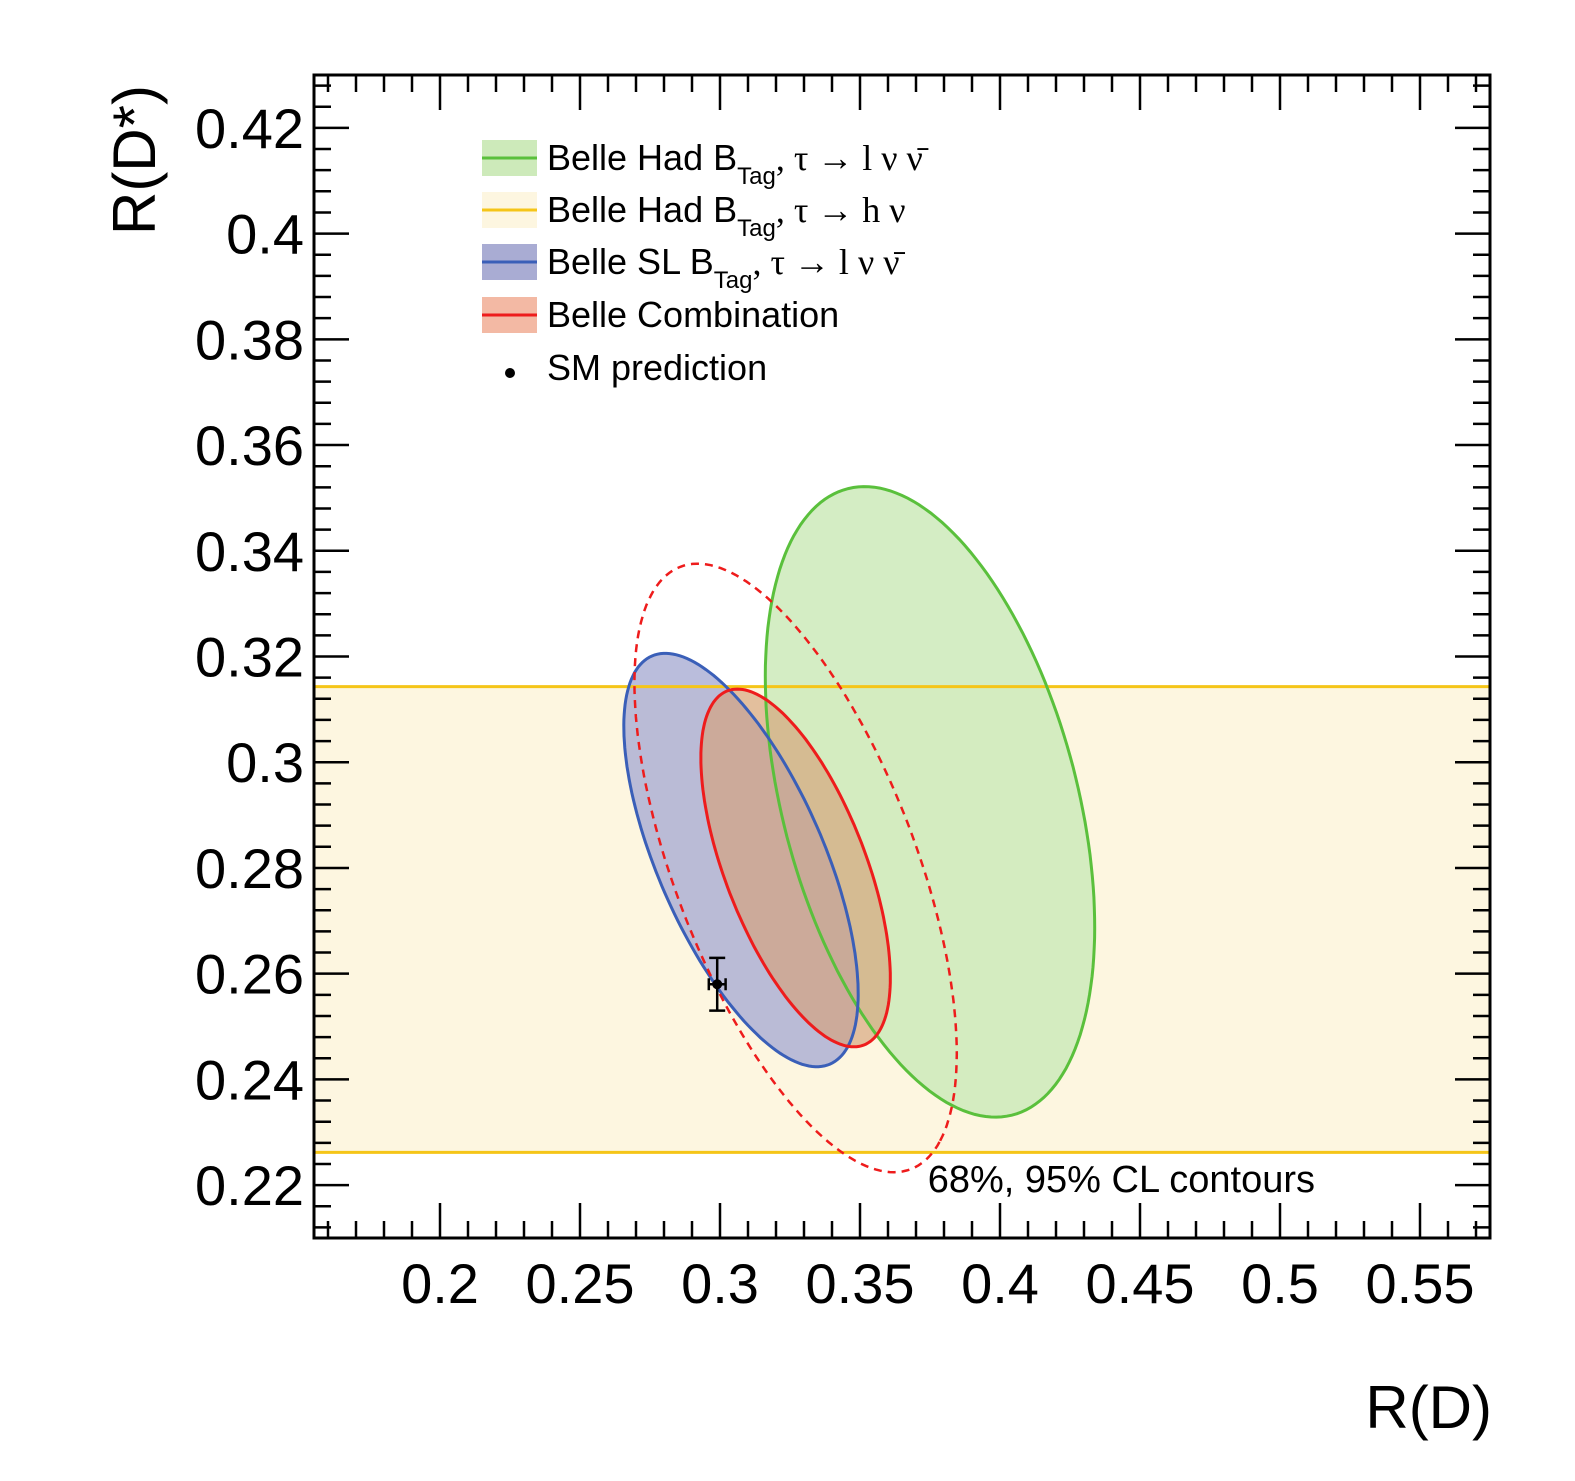  Describe the element at coordinates (657, 367) in the screenshot. I see `legend-label: SM prediction` at that location.